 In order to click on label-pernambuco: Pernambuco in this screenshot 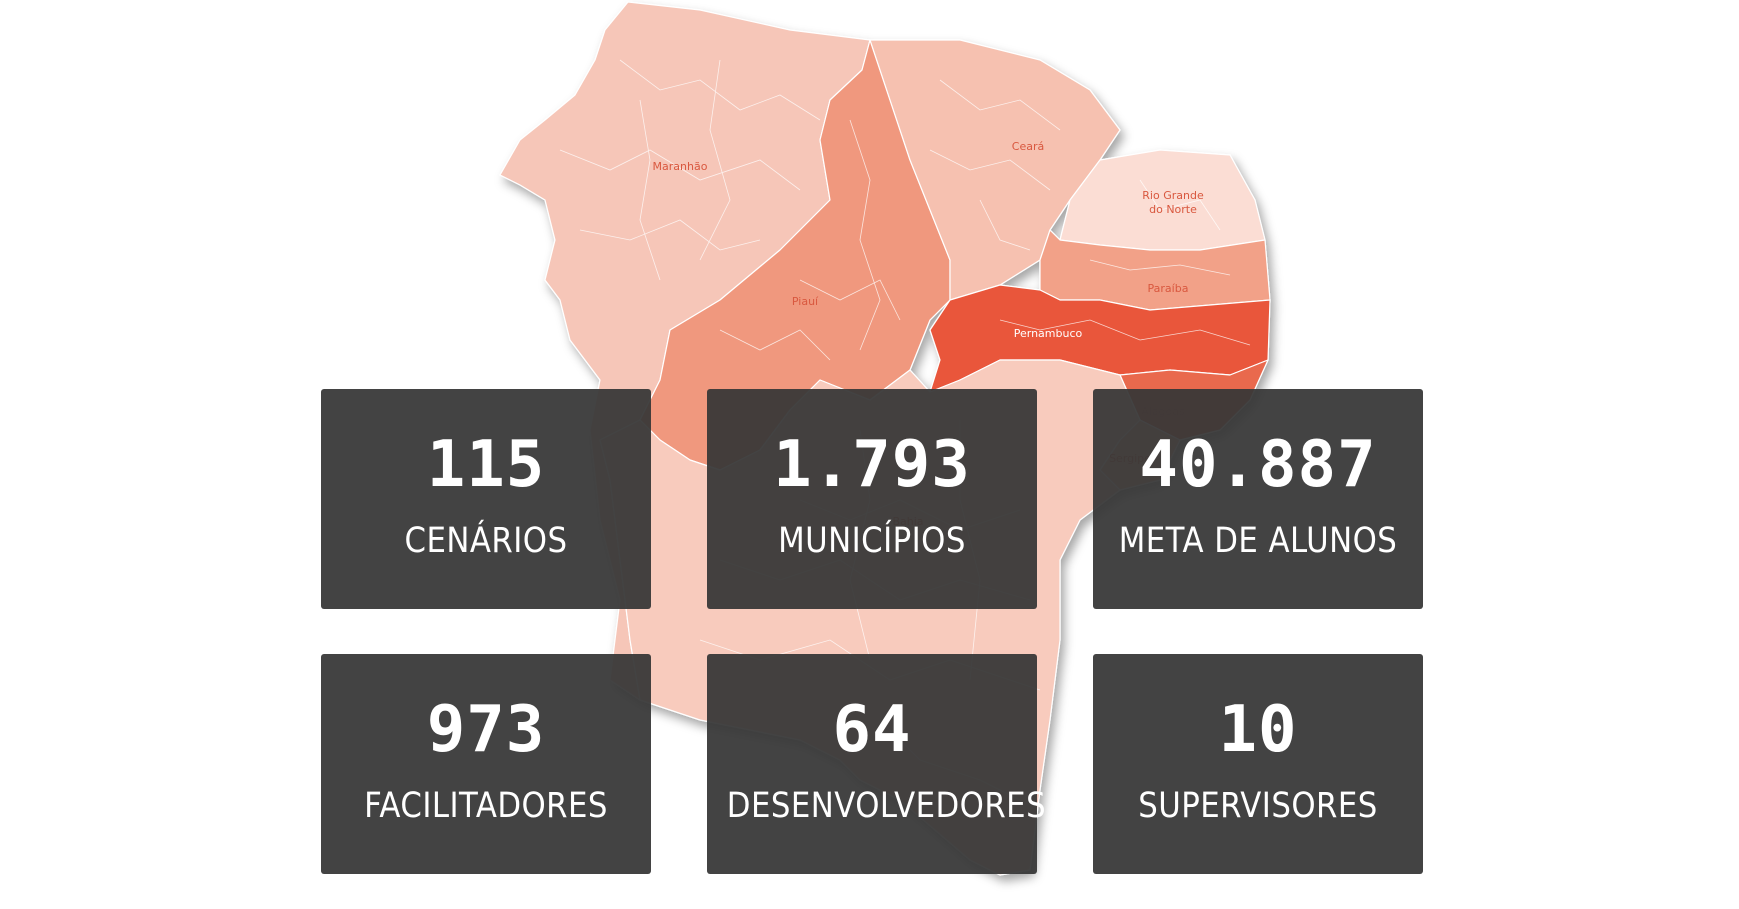, I will do `click(1048, 333)`.